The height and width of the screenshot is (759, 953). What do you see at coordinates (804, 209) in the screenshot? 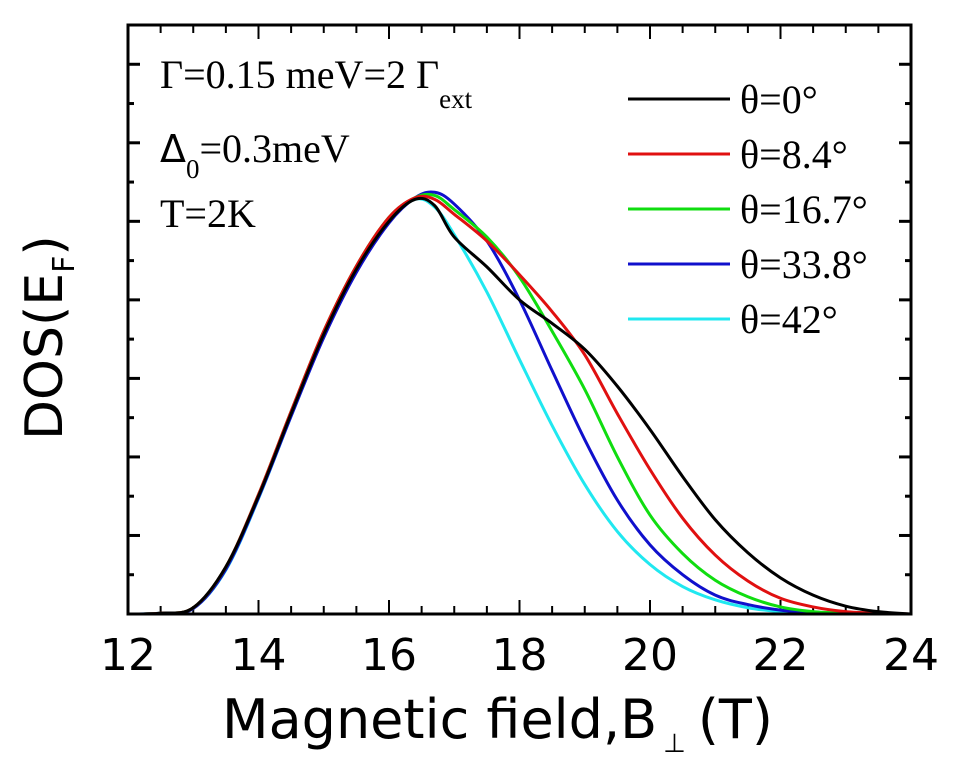
I see `legend-label: θ=16.7°` at bounding box center [804, 209].